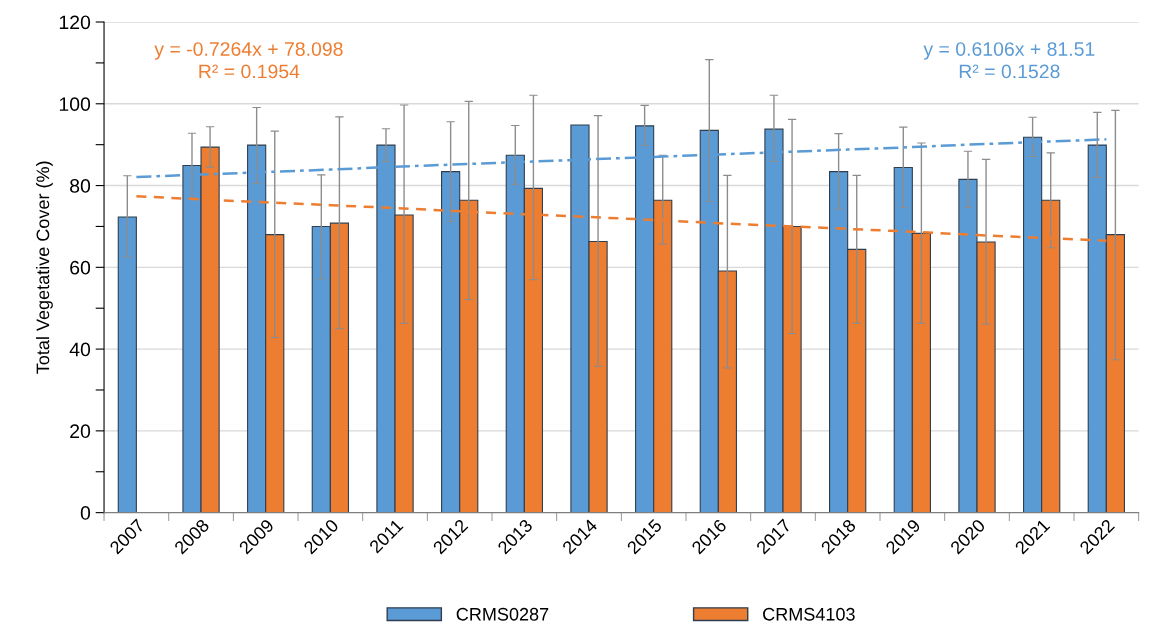 This screenshot has width=1156, height=629. What do you see at coordinates (127, 364) in the screenshot?
I see `bar` at bounding box center [127, 364].